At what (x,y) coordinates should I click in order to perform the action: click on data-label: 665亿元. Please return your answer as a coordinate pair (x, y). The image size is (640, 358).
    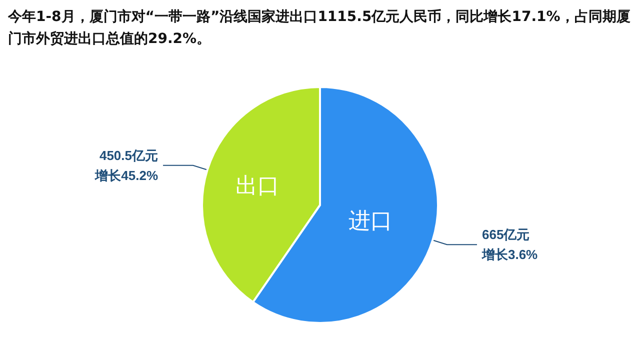
    Looking at the image, I should click on (506, 234).